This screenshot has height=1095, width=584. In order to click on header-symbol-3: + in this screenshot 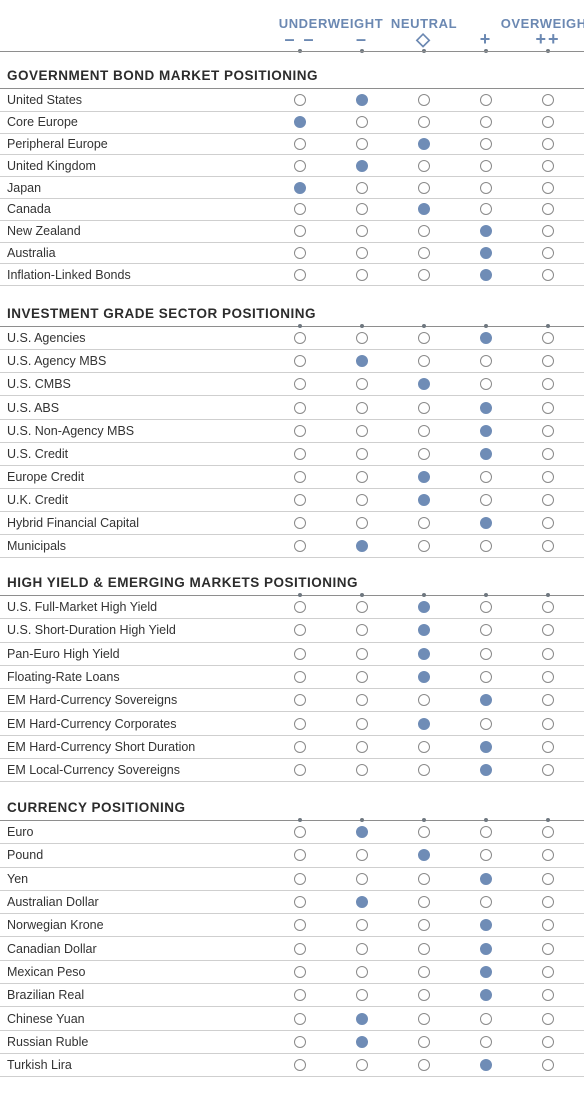, I will do `click(486, 39)`.